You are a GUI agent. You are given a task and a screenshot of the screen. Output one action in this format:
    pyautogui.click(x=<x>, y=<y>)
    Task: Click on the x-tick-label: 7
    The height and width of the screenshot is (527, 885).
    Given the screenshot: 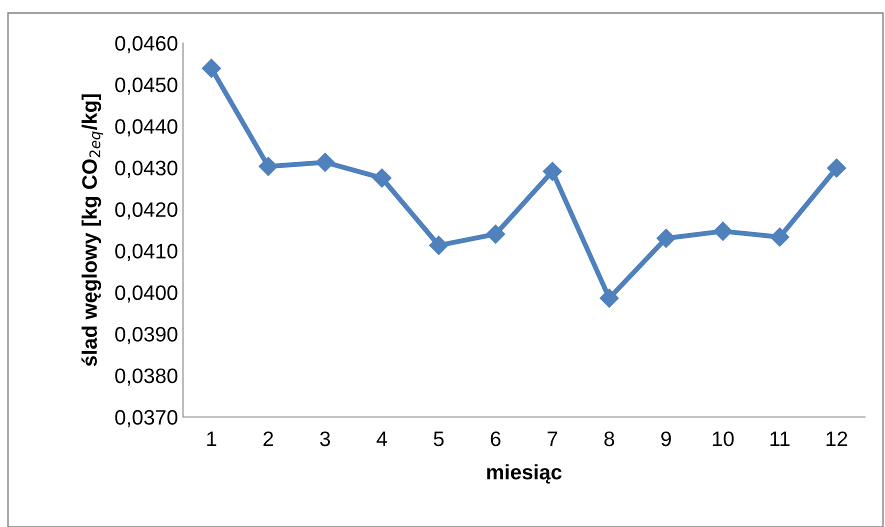 What is the action you would take?
    pyautogui.click(x=553, y=439)
    